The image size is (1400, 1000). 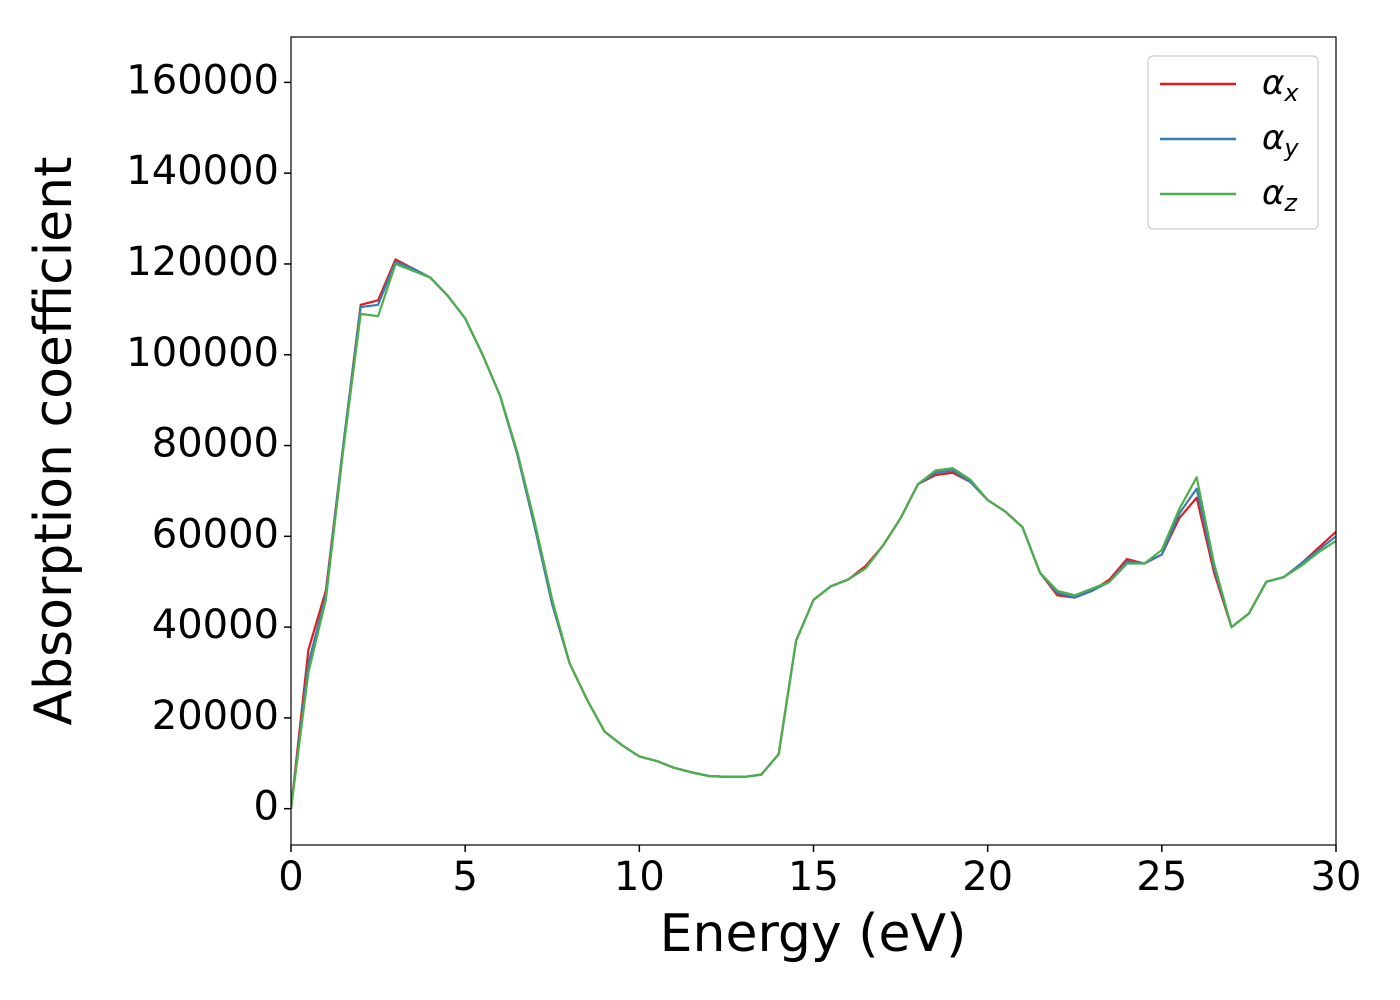 What do you see at coordinates (464, 877) in the screenshot?
I see `x-tick-label: 5` at bounding box center [464, 877].